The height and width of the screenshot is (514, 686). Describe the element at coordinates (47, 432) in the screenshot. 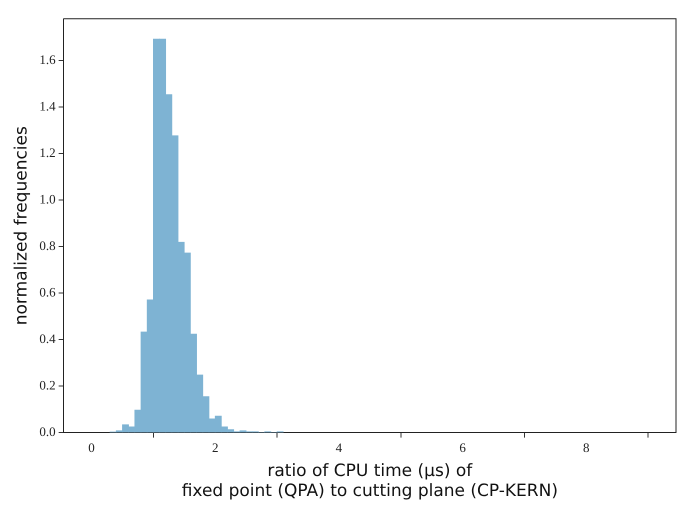

I see `y-tick-label: 0.0` at that location.